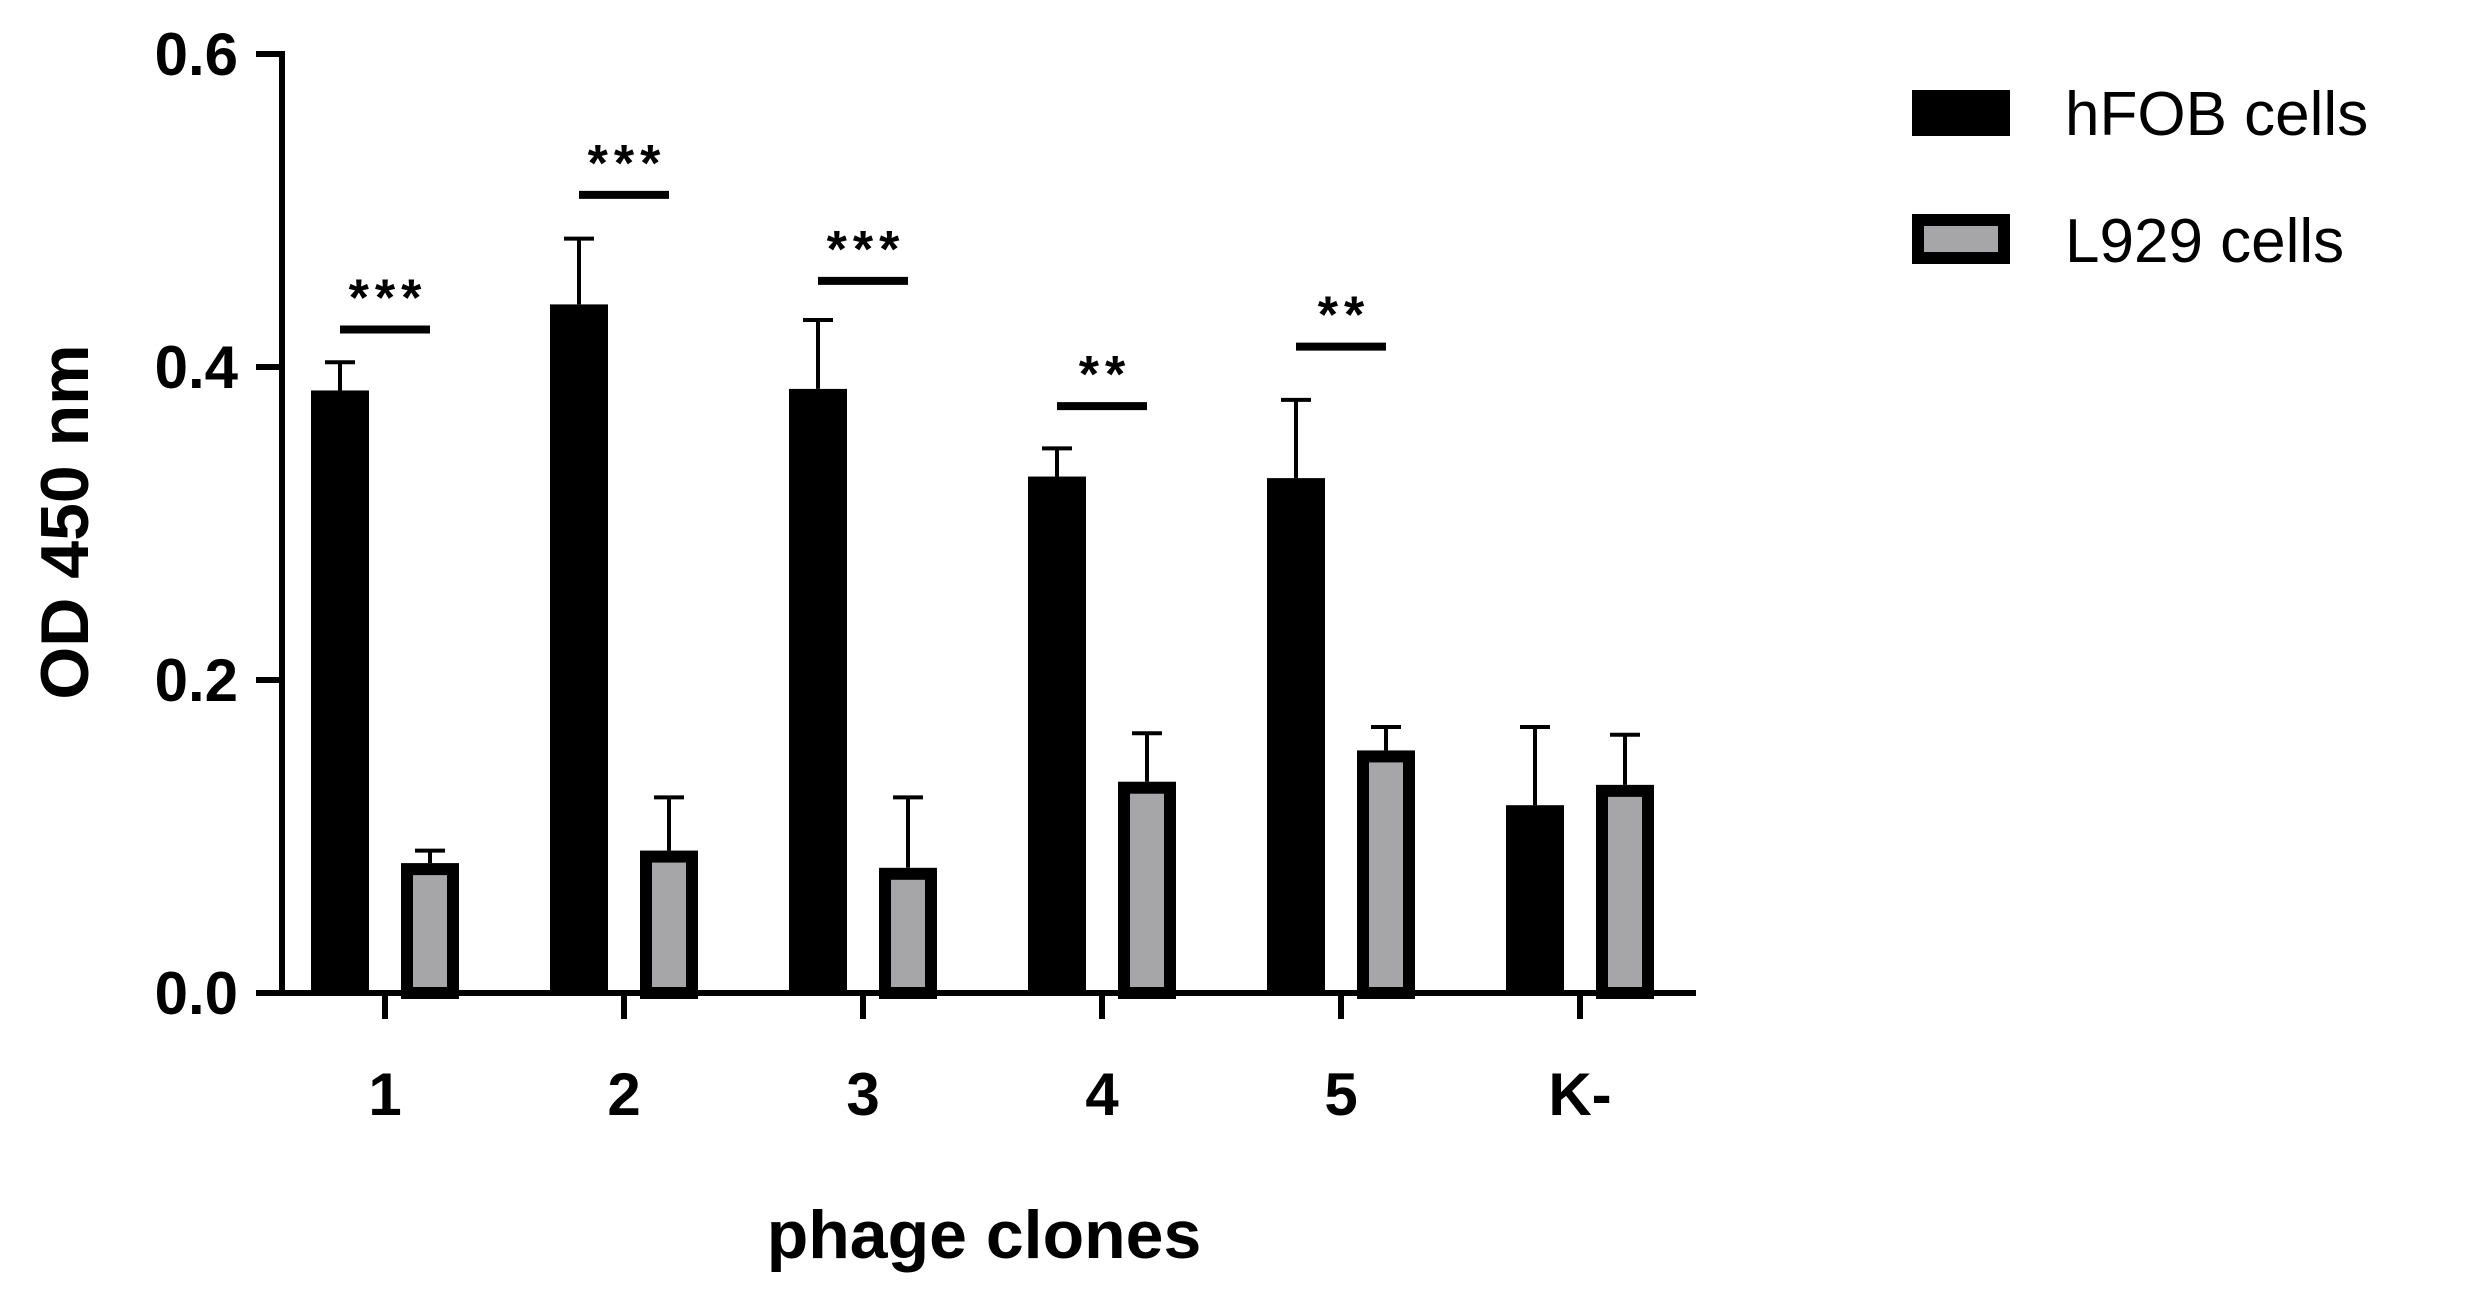  What do you see at coordinates (196, 54) in the screenshot?
I see `y-tick-label: 0.6` at bounding box center [196, 54].